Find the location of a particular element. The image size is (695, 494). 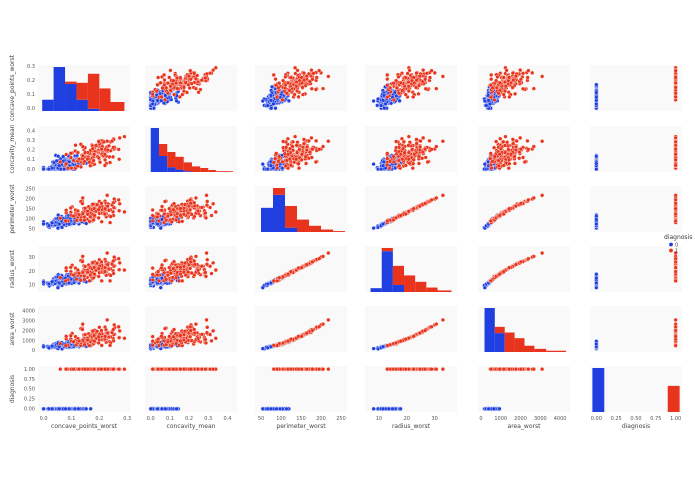

hist-bar-perimeter_worst-class0 is located at coordinates (279, 213).